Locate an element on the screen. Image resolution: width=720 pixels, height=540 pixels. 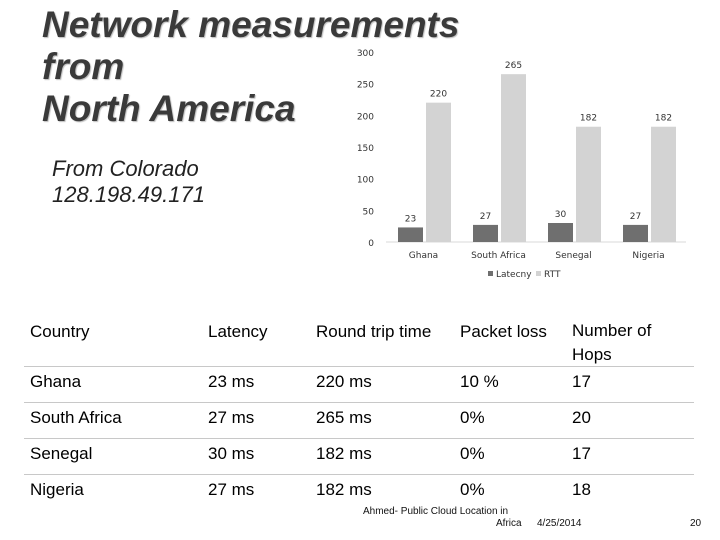
cell-rtt: 220 ms is located at coordinates (344, 381).